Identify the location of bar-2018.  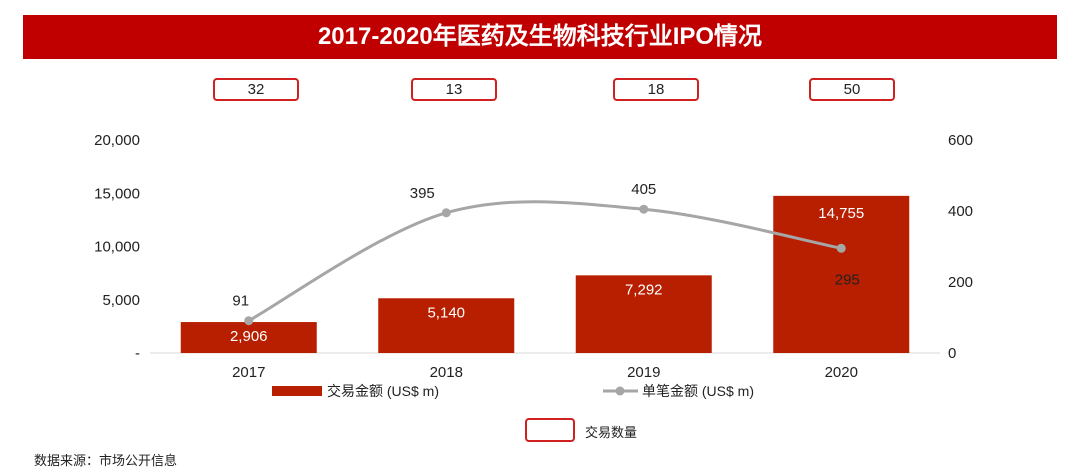
(446, 325).